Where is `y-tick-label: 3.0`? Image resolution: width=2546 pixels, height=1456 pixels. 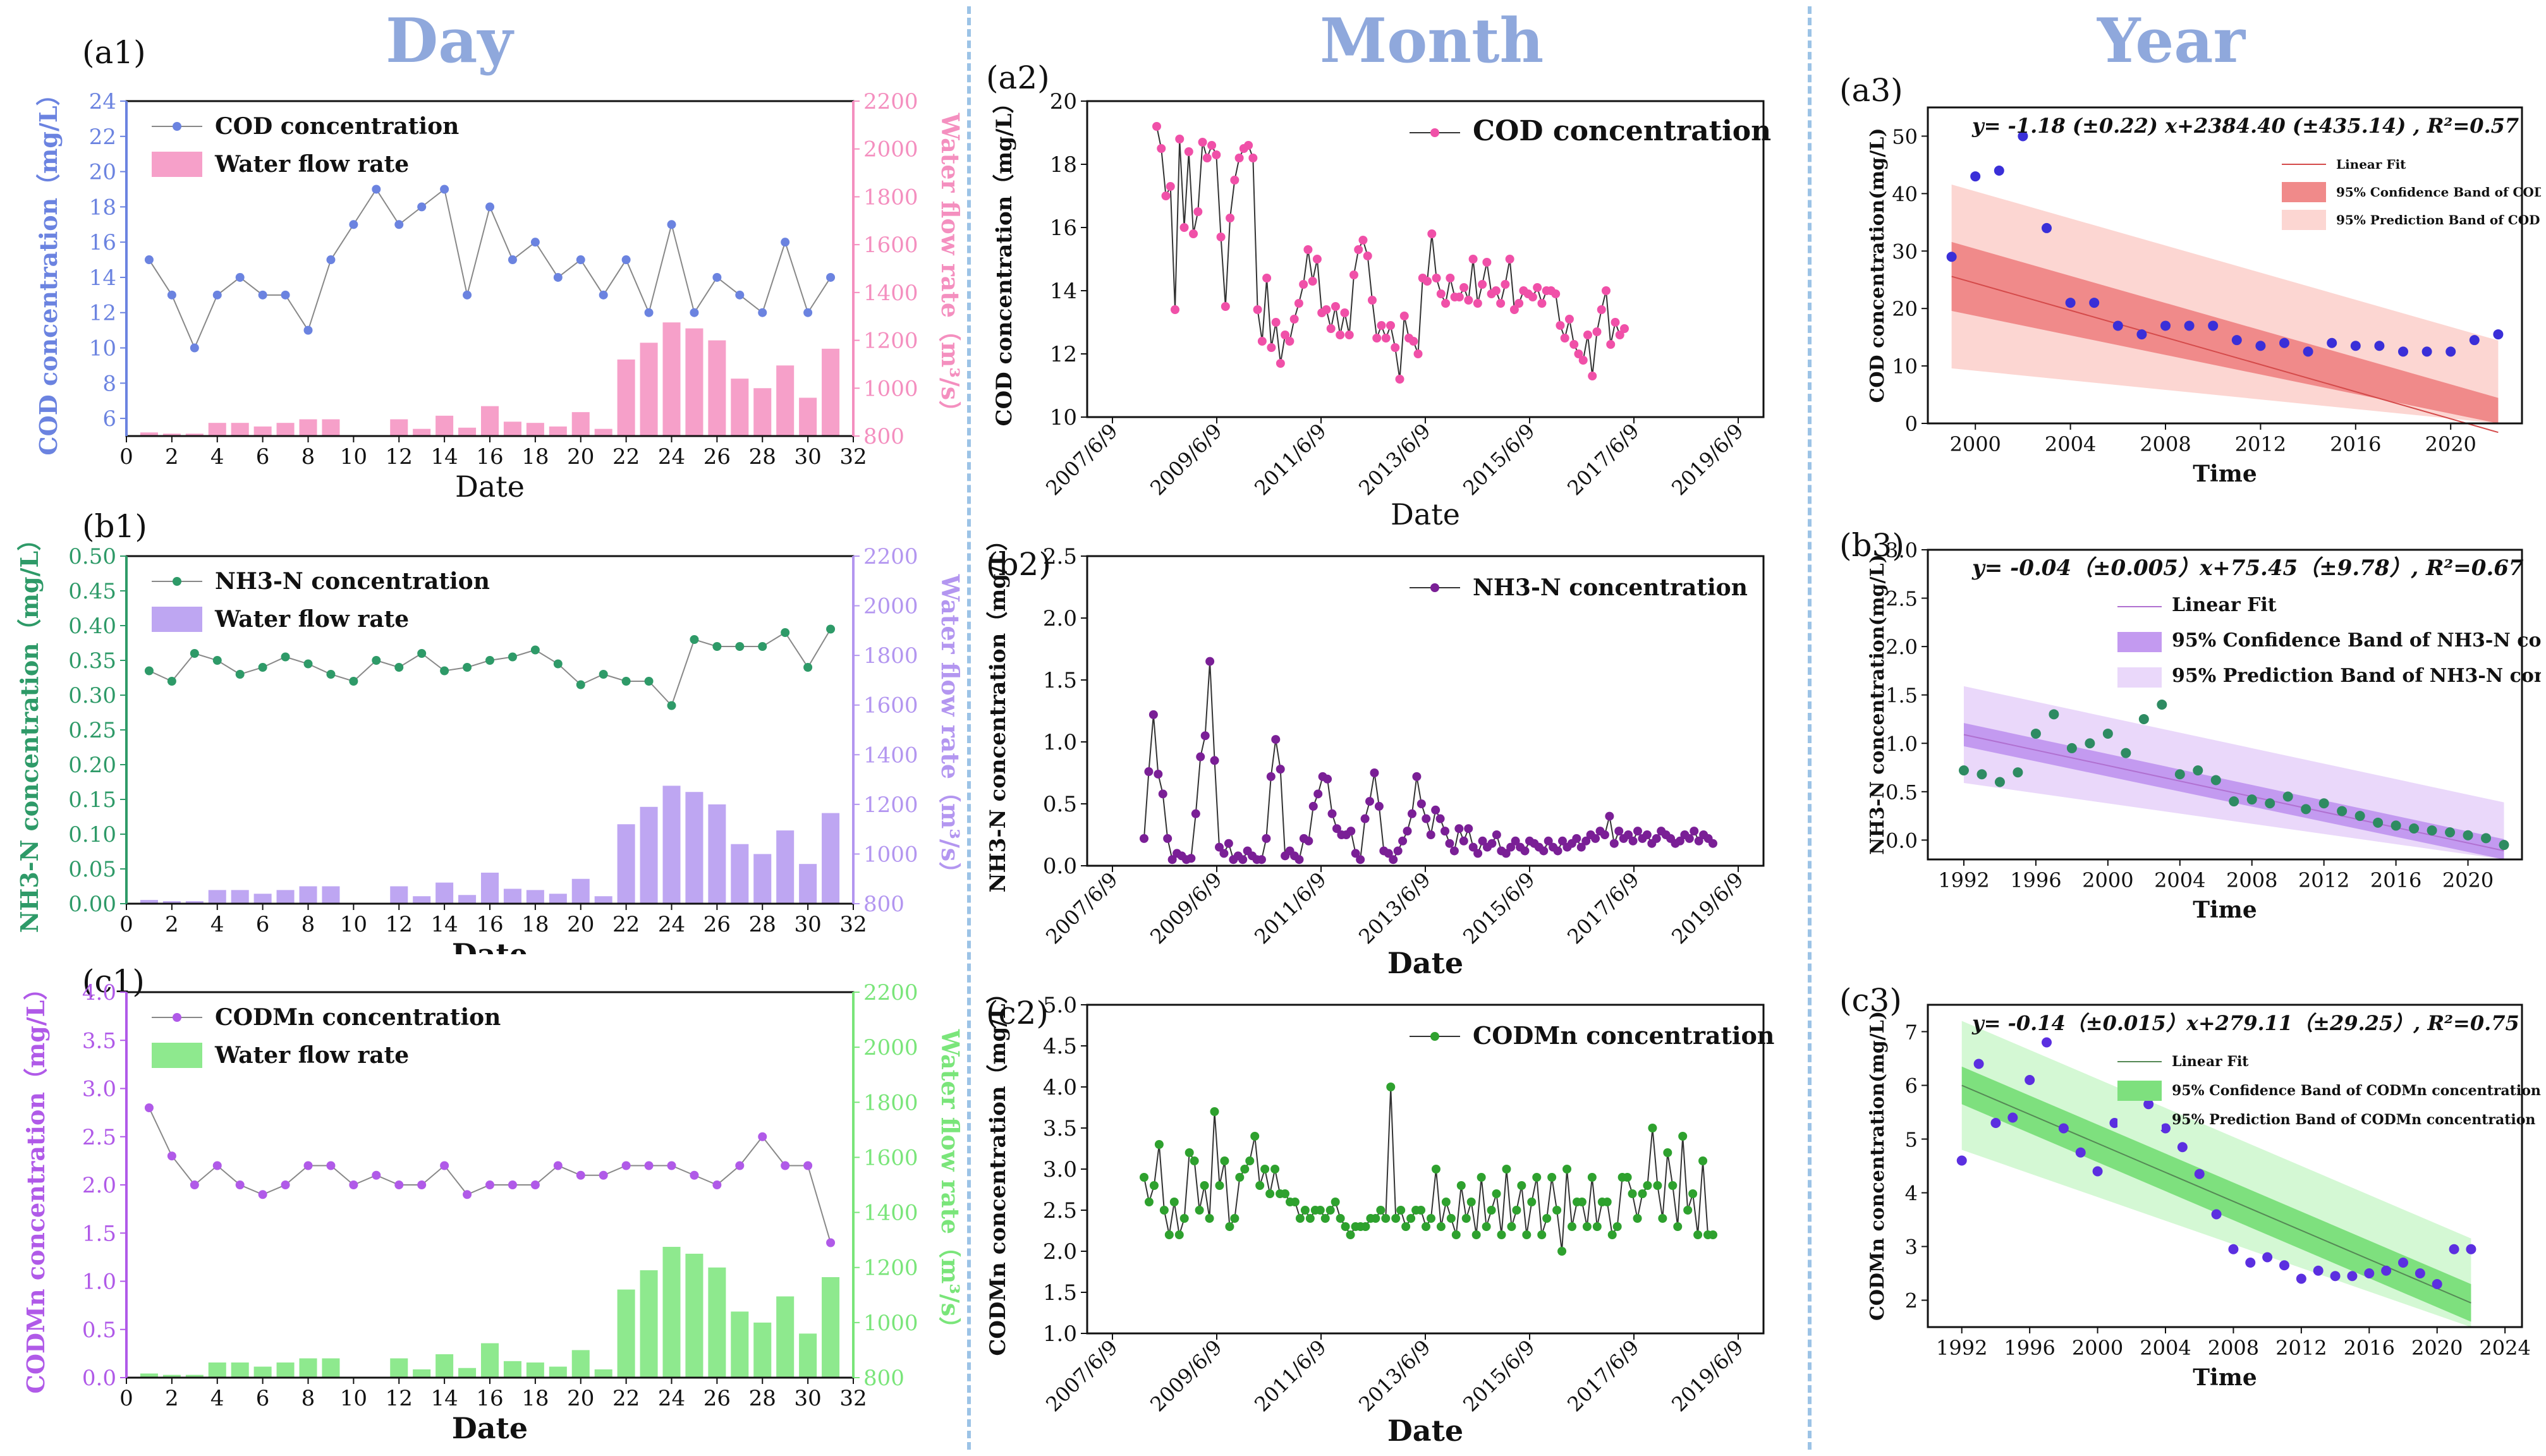 y-tick-label: 3.0 is located at coordinates (99, 1089).